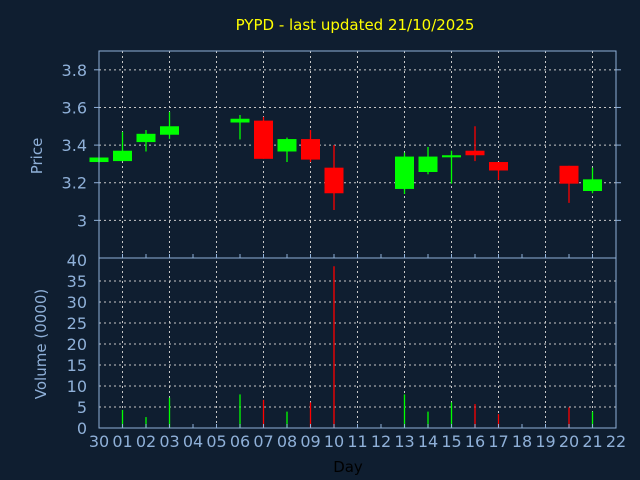  I want to click on volume-tick-label: 30, so click(77, 302).